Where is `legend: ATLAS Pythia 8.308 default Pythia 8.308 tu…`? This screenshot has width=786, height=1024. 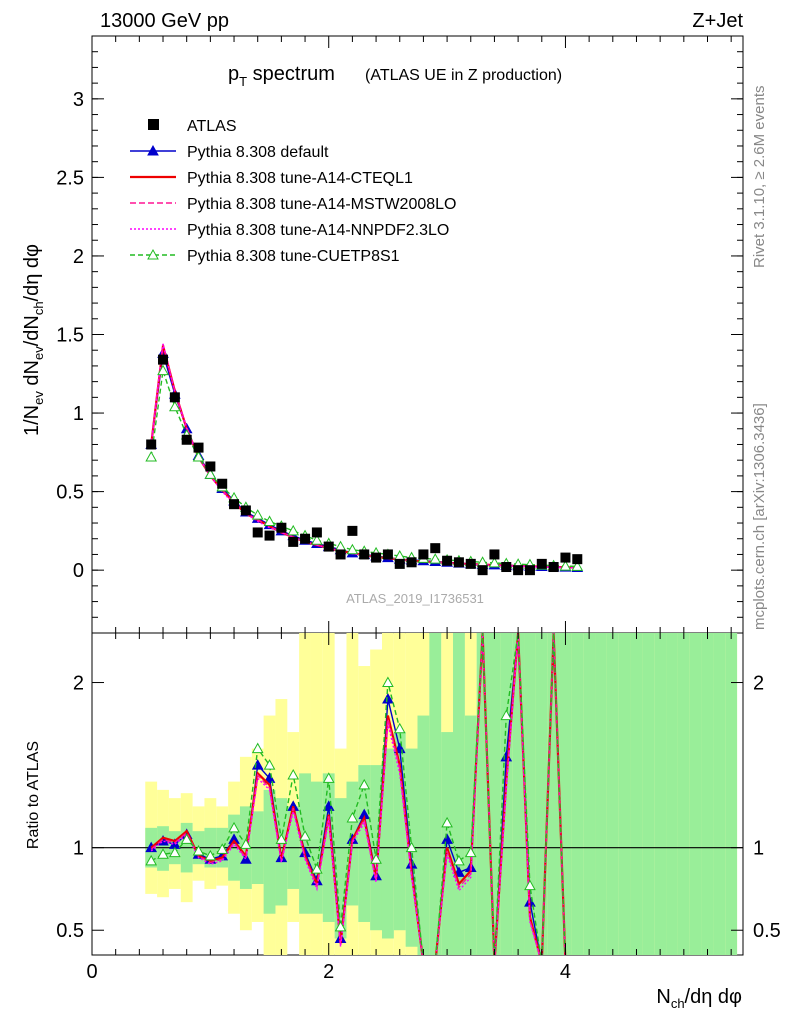 legend: ATLAS Pythia 8.308 default Pythia 8.308 tu… is located at coordinates (293, 191).